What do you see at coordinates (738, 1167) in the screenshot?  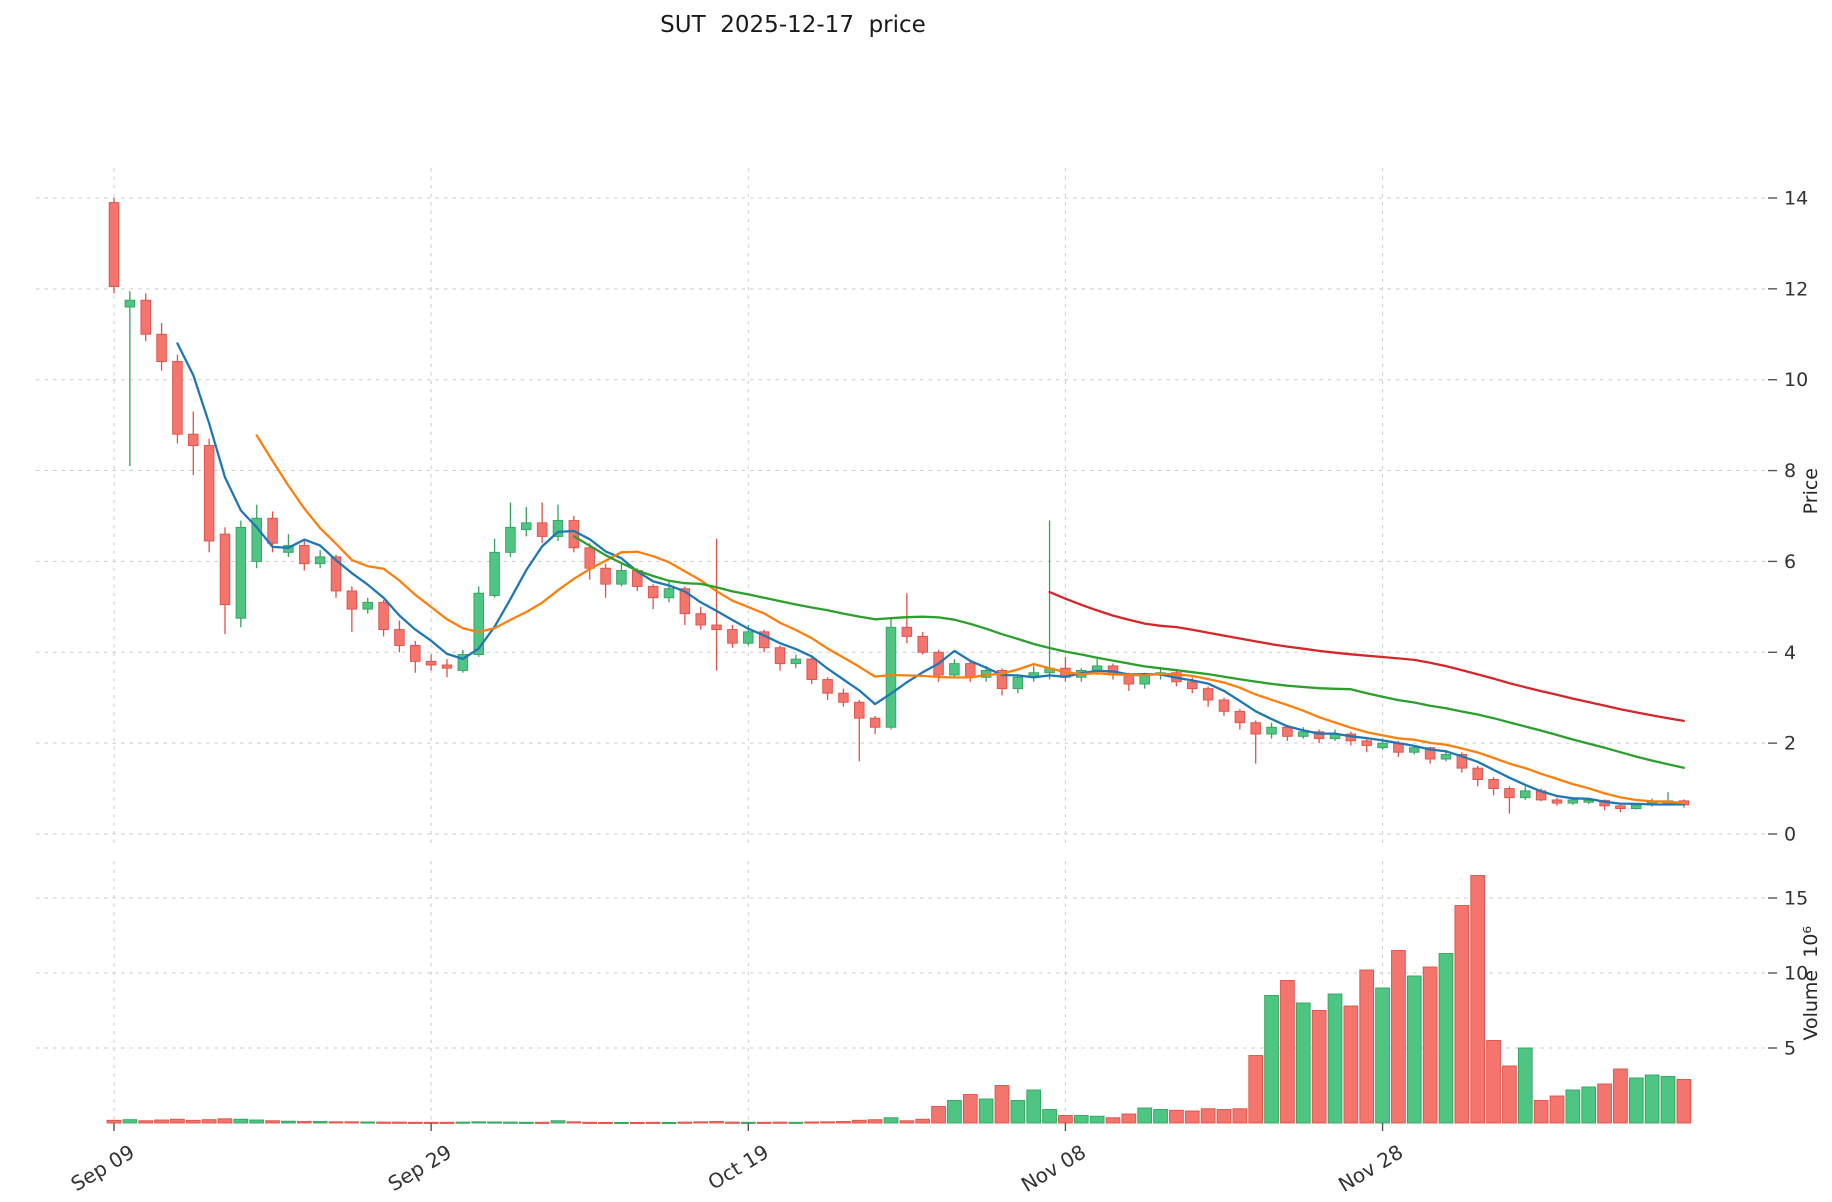 I see `date-tick-label: Oct 19` at bounding box center [738, 1167].